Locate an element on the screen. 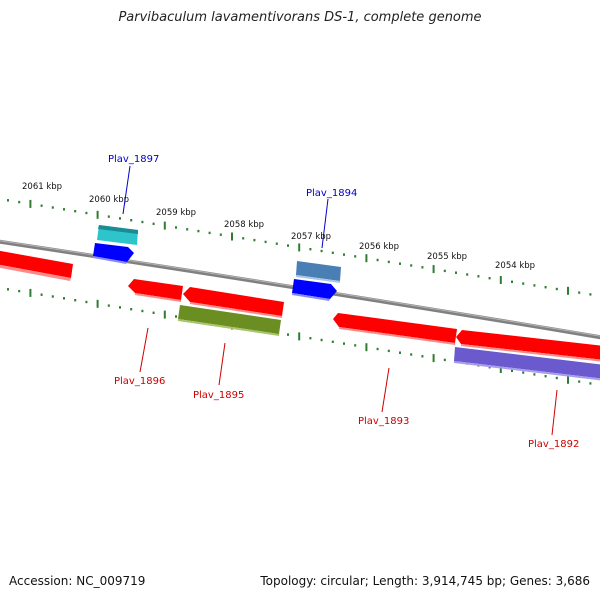  gene-label-plav-1896: Plav_1896 is located at coordinates (139, 381).